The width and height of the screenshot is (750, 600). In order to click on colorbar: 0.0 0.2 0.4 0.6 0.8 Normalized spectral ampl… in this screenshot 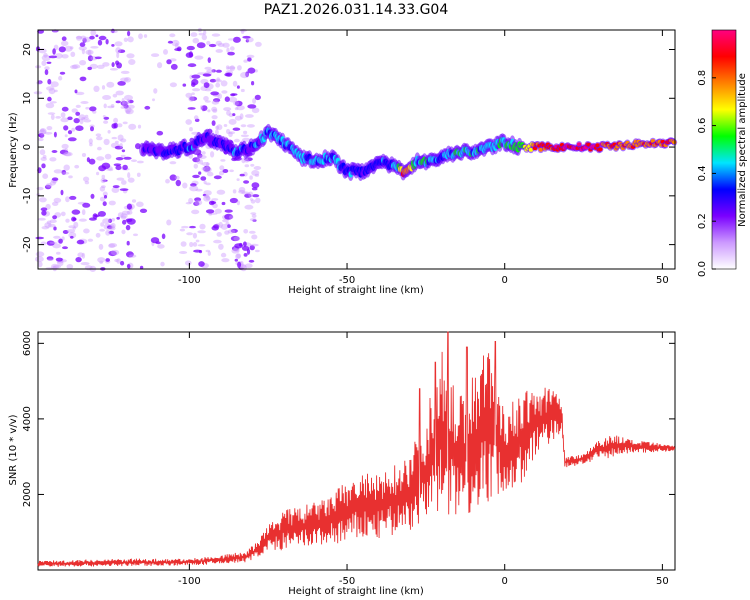, I will do `click(722, 153)`.